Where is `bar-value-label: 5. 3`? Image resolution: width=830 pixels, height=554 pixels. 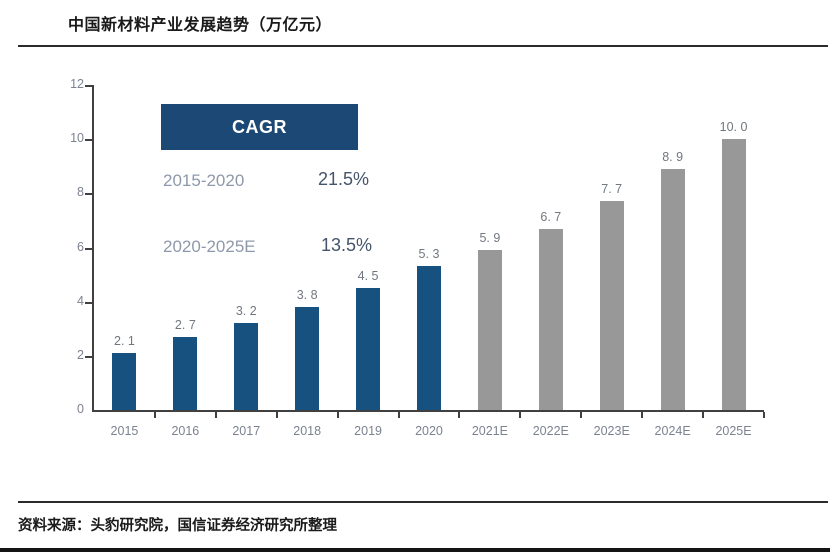
bar-value-label: 5. 3 is located at coordinates (429, 254).